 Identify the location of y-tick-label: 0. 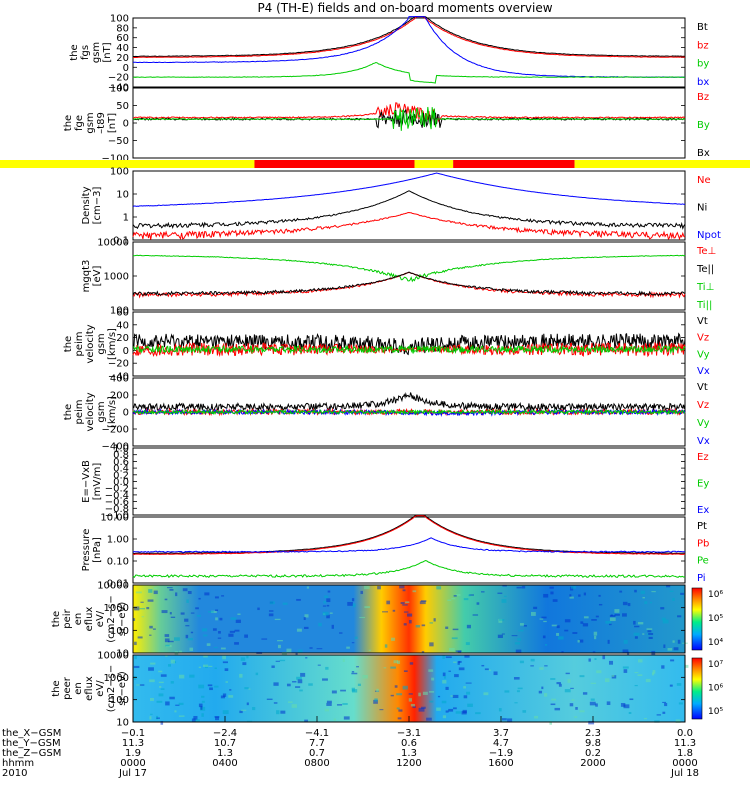
(126, 413).